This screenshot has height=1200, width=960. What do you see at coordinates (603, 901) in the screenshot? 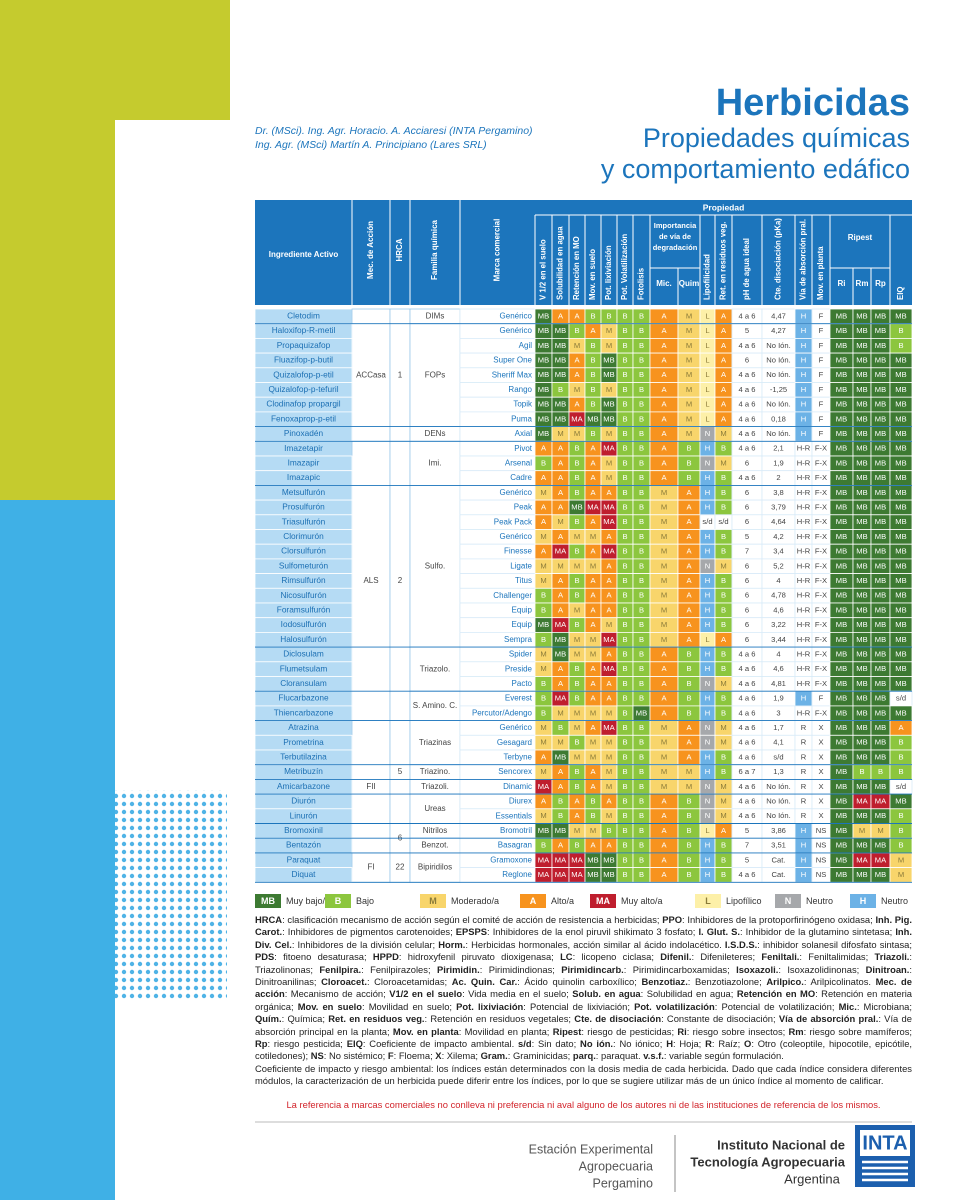
I see `legend-code: MA` at bounding box center [603, 901].